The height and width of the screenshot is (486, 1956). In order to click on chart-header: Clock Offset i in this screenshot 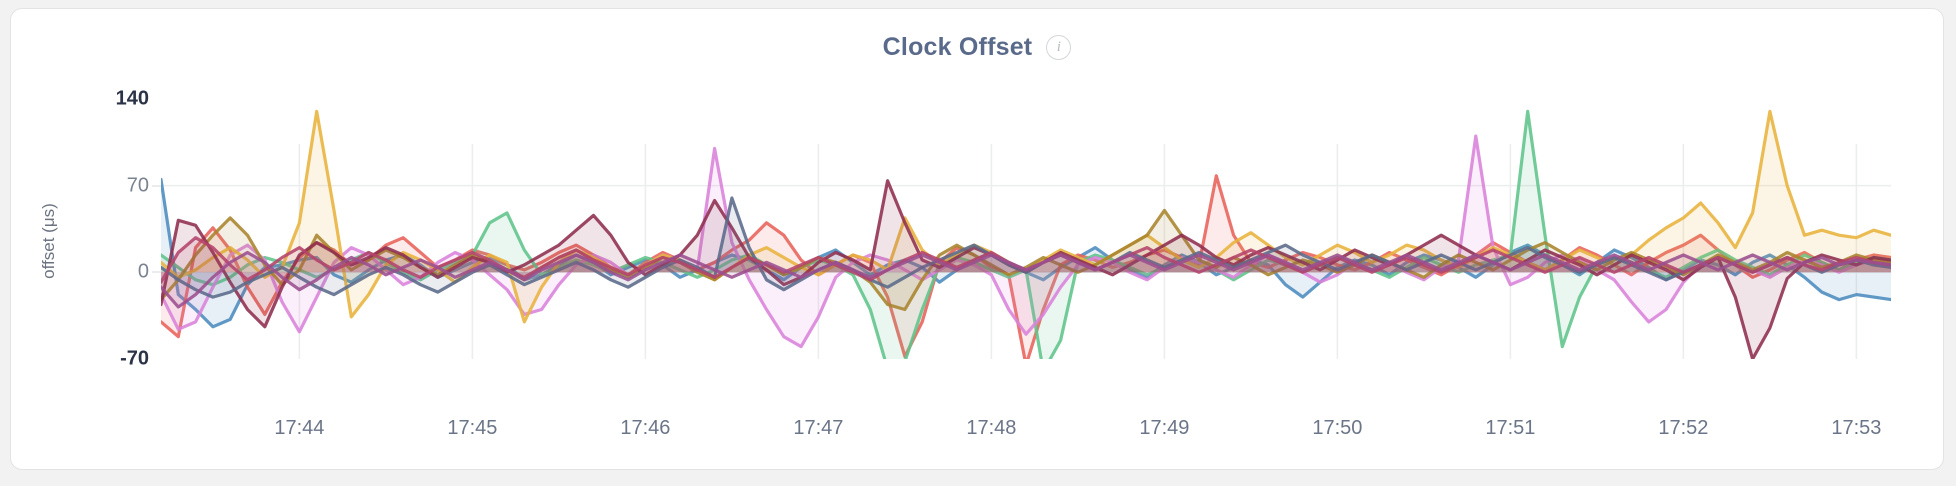, I will do `click(977, 47)`.